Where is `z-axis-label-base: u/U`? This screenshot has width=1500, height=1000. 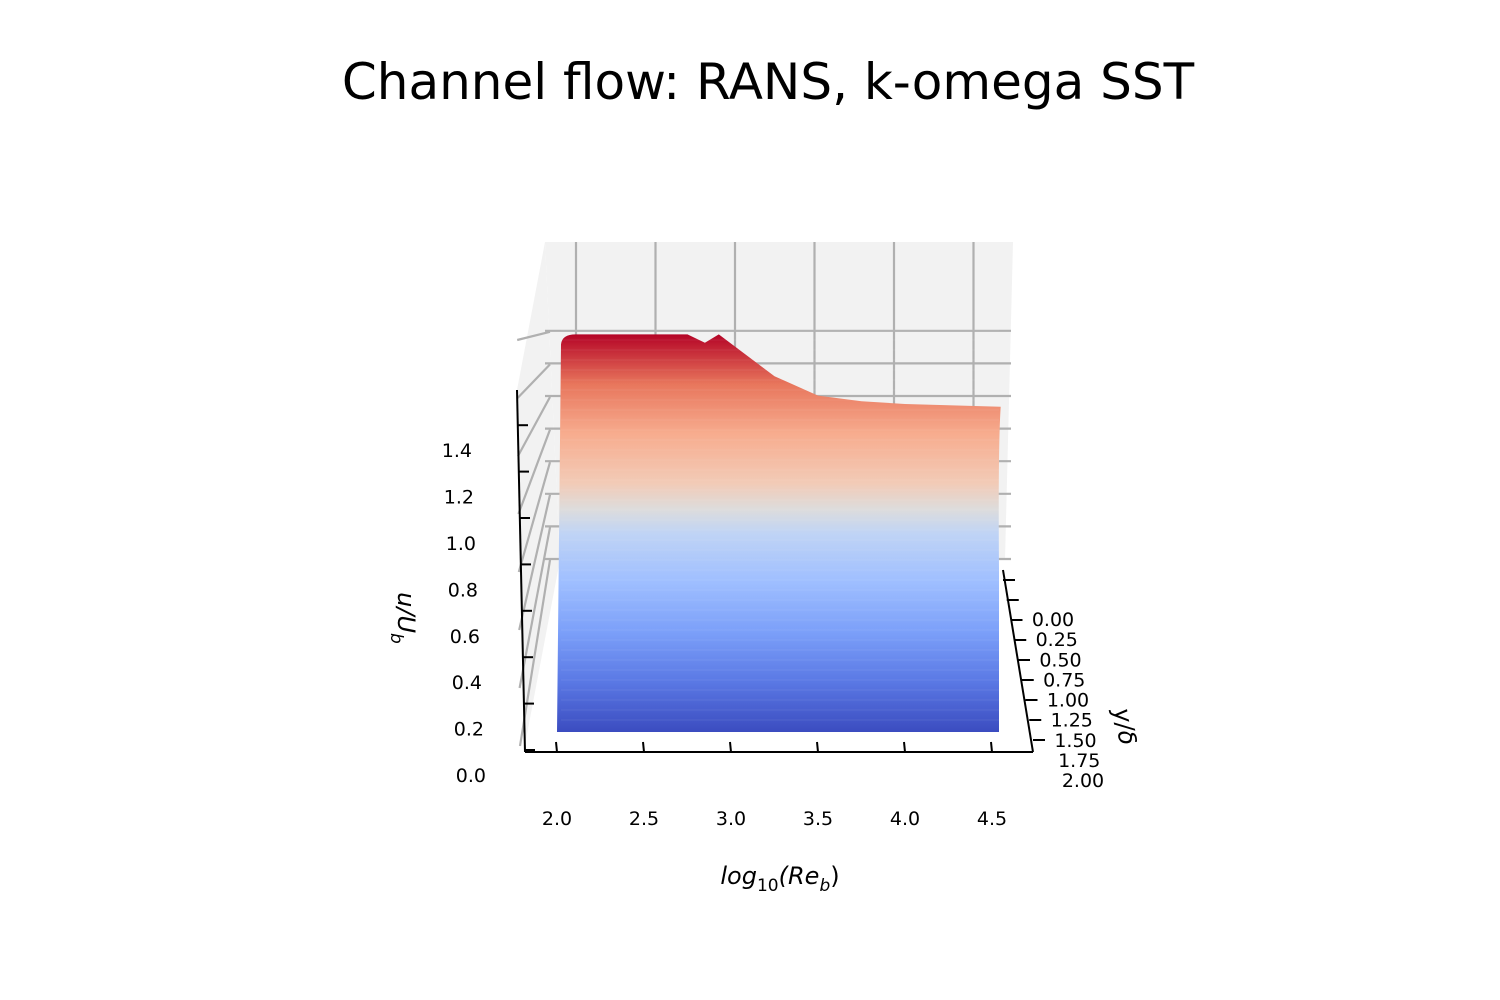
z-axis-label-base: u/U is located at coordinates (406, 612).